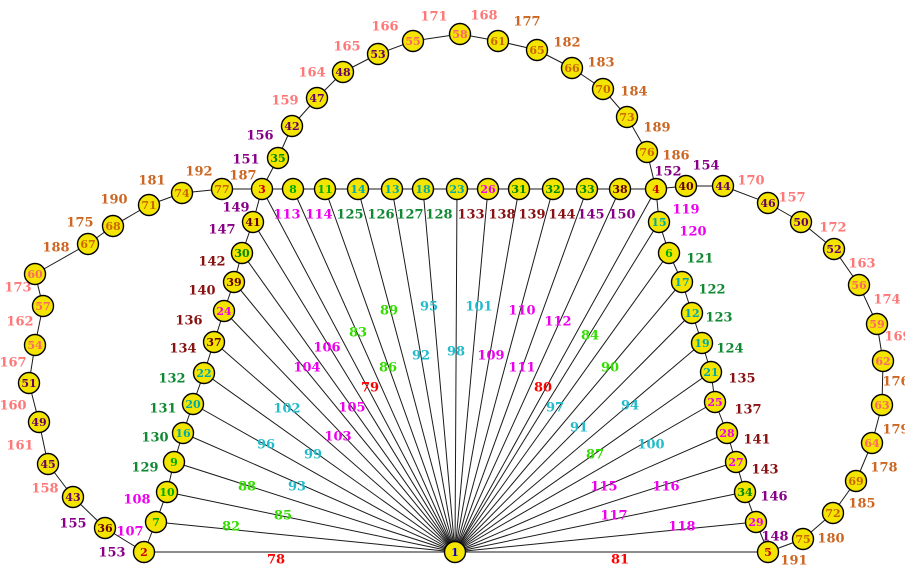 The height and width of the screenshot is (572, 905). I want to click on edge-label-156: 156, so click(259, 136).